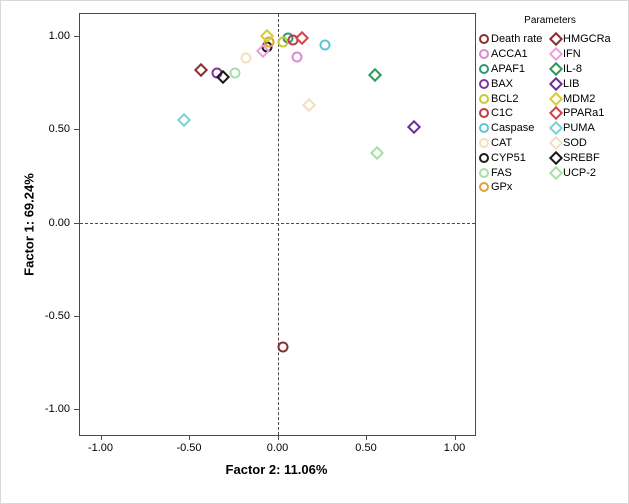  I want to click on x-axis-title: Factor 2: 11.06%, so click(276, 469).